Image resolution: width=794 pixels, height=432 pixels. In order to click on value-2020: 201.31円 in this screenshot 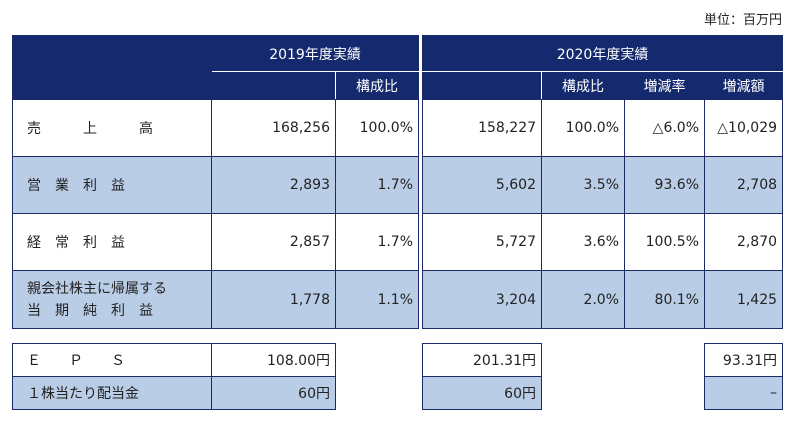, I will do `click(482, 360)`.